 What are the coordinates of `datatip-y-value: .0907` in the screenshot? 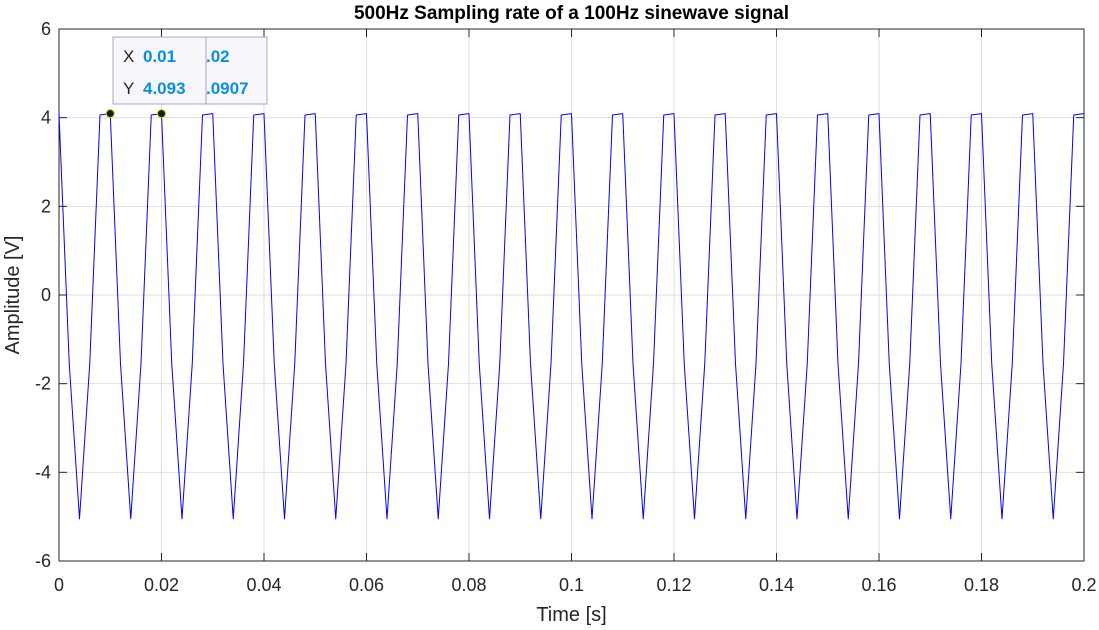 It's located at (227, 88).